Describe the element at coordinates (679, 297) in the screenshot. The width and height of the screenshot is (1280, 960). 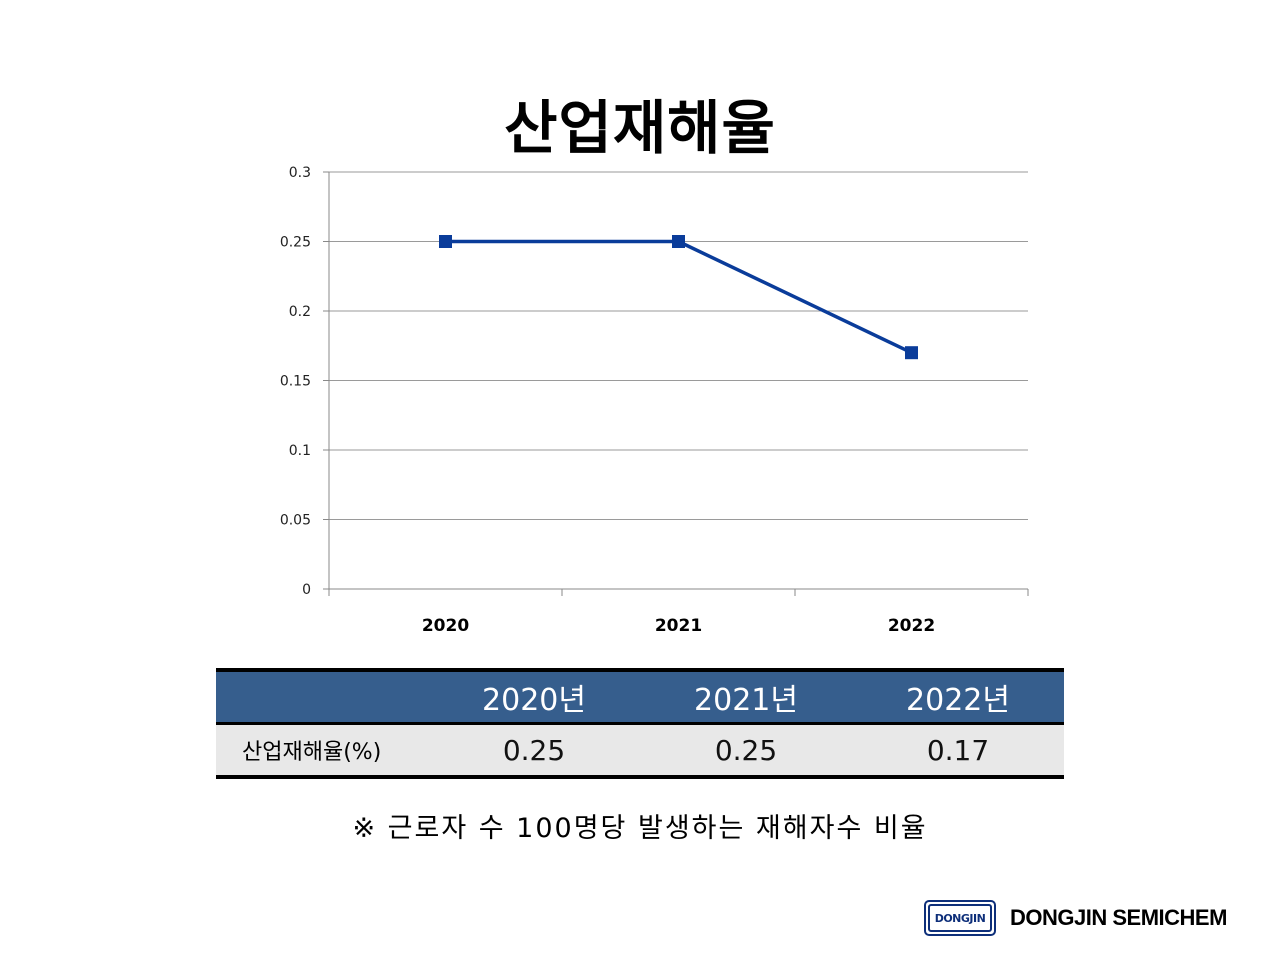
I see `series-line` at that location.